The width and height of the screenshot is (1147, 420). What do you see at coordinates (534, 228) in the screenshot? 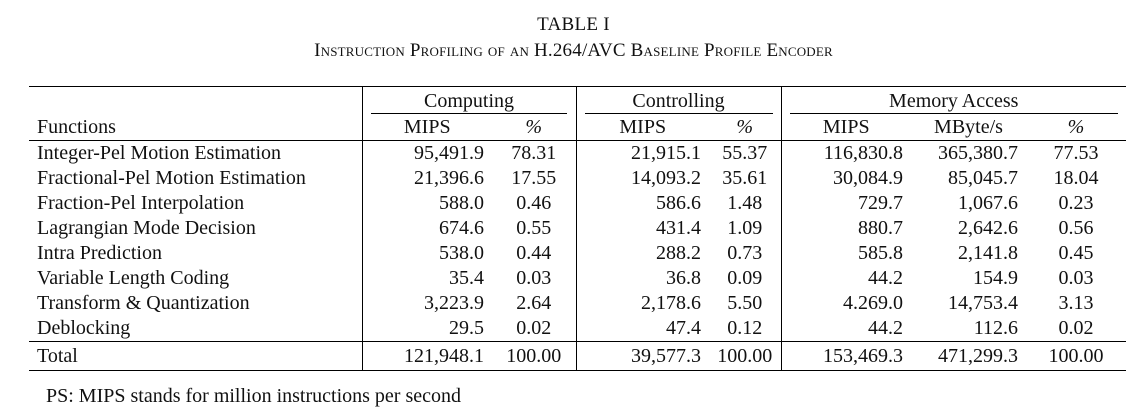
I see `table-cell: 0.55` at bounding box center [534, 228].